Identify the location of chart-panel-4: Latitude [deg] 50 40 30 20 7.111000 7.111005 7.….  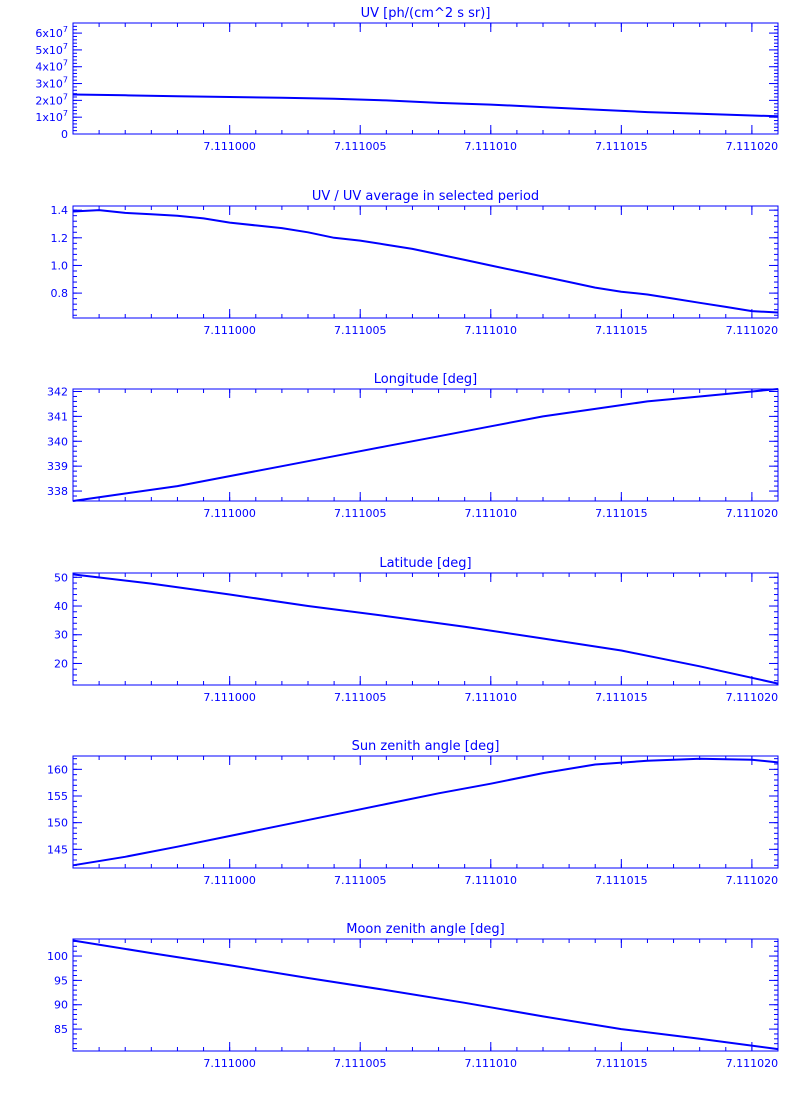
(416, 630).